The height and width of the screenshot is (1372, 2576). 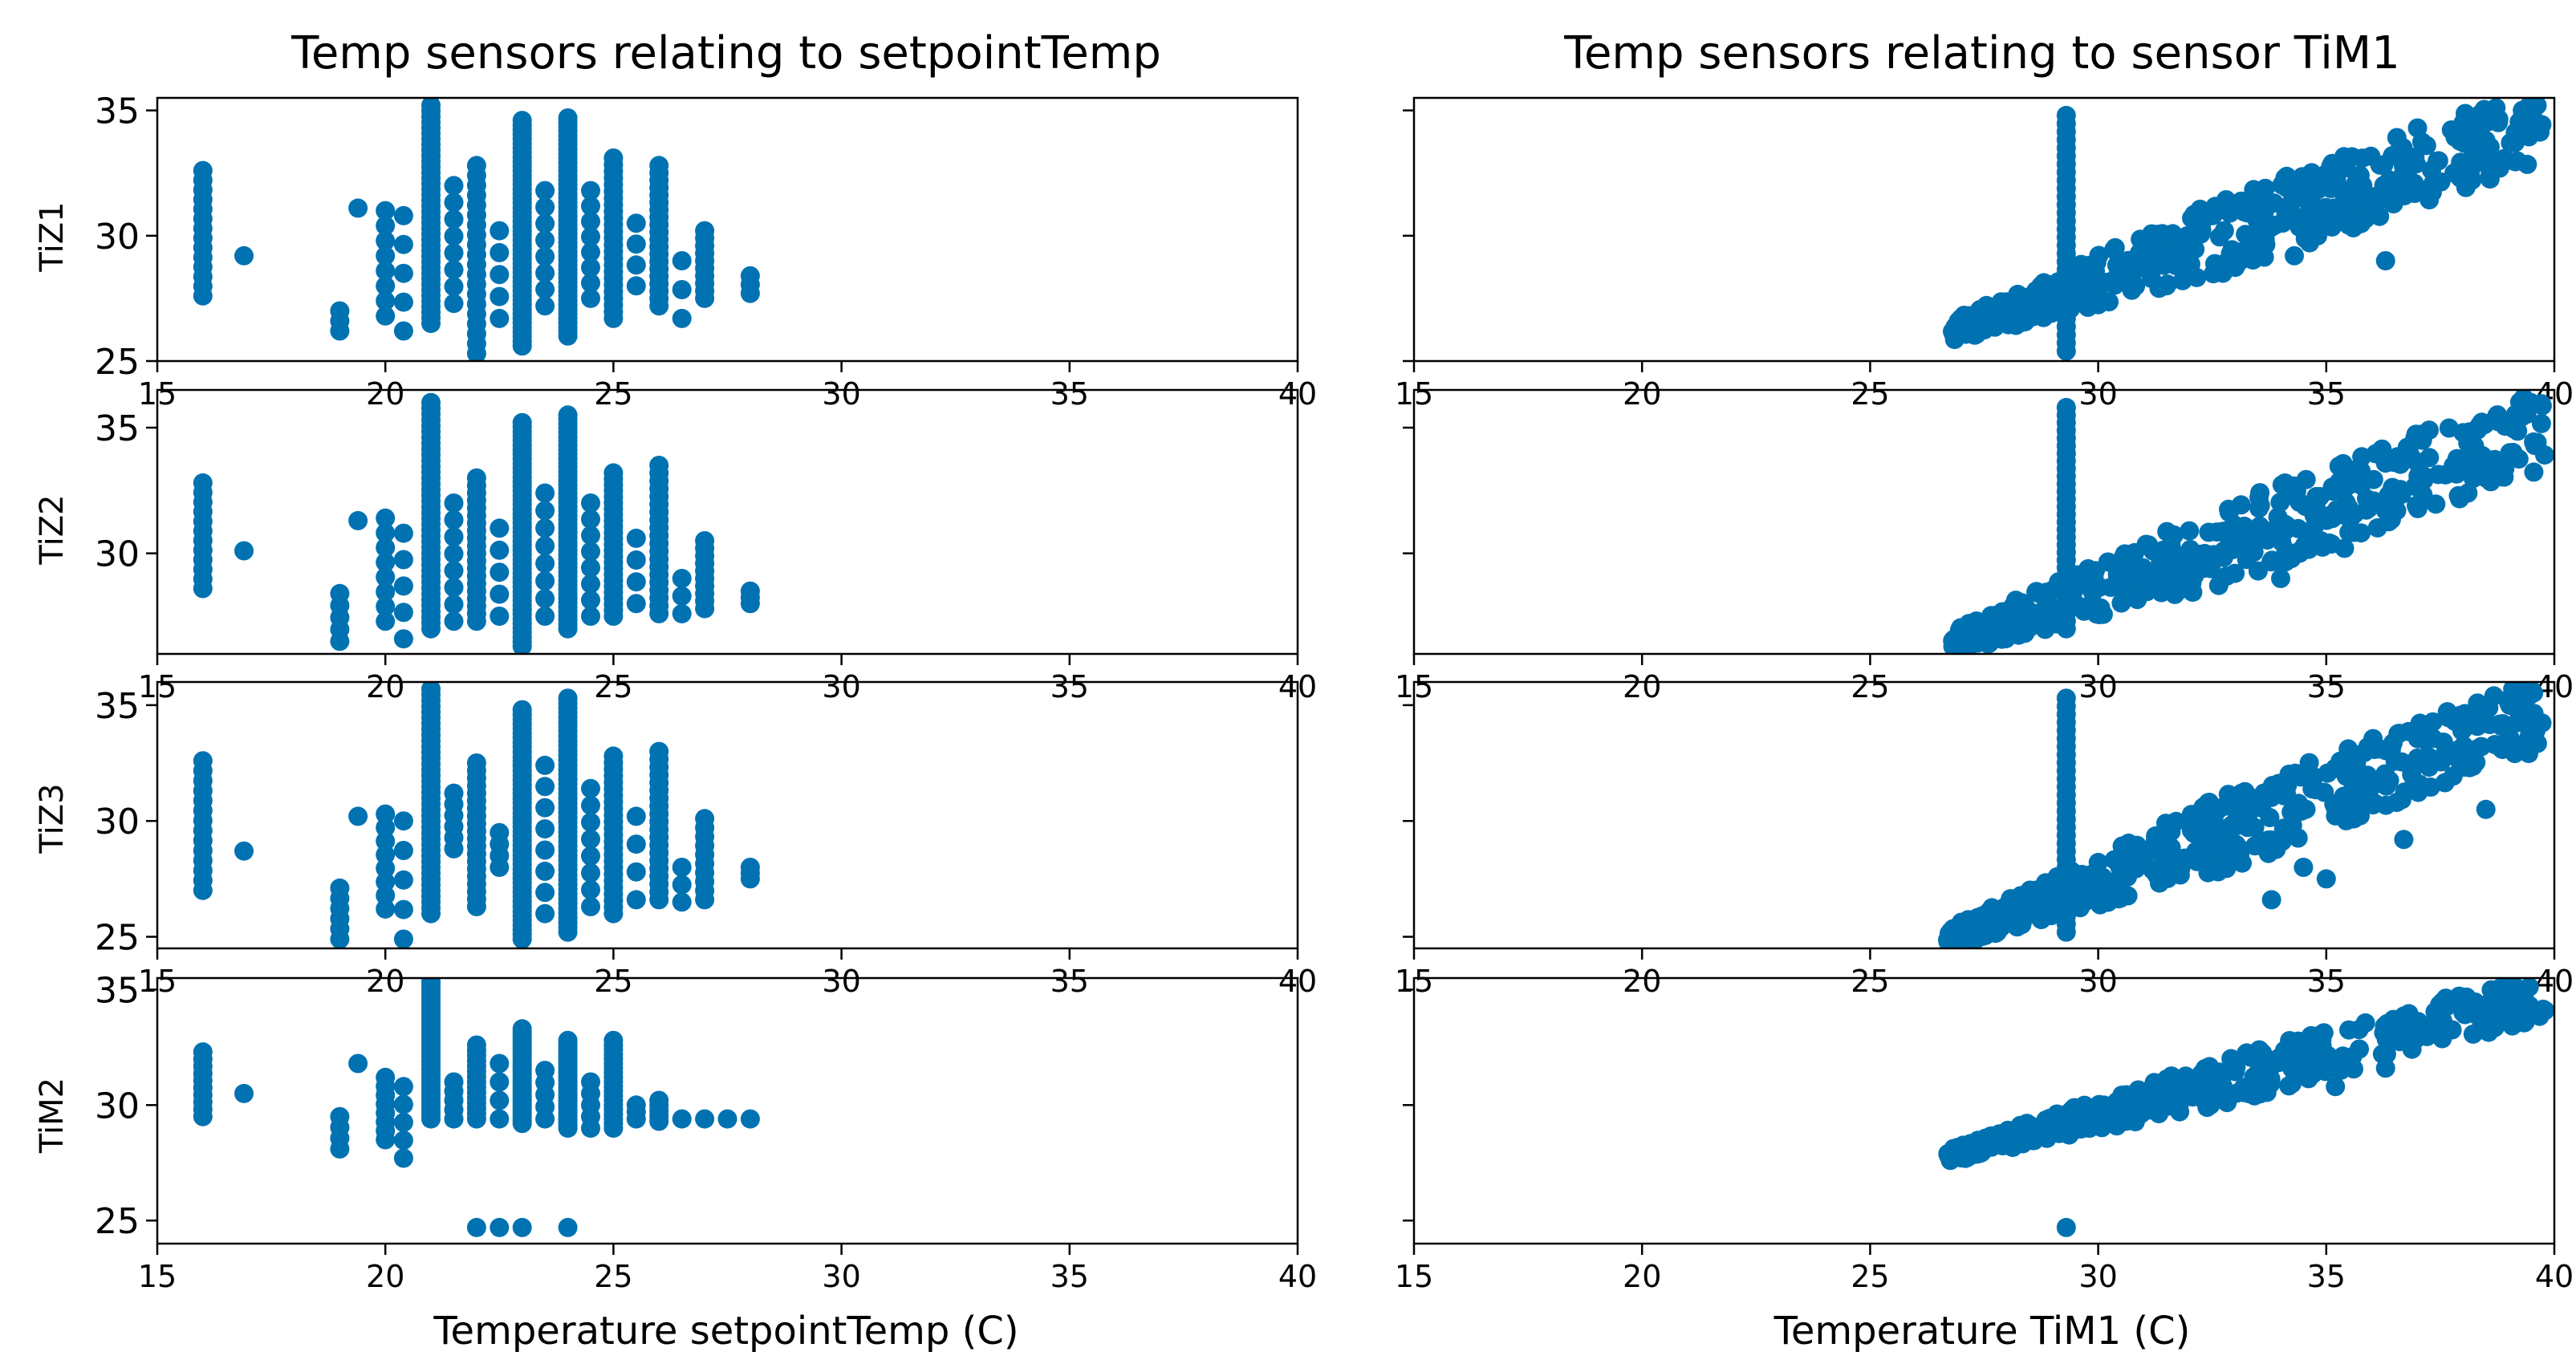 I want to click on y-tick-label: 35, so click(x=118, y=428).